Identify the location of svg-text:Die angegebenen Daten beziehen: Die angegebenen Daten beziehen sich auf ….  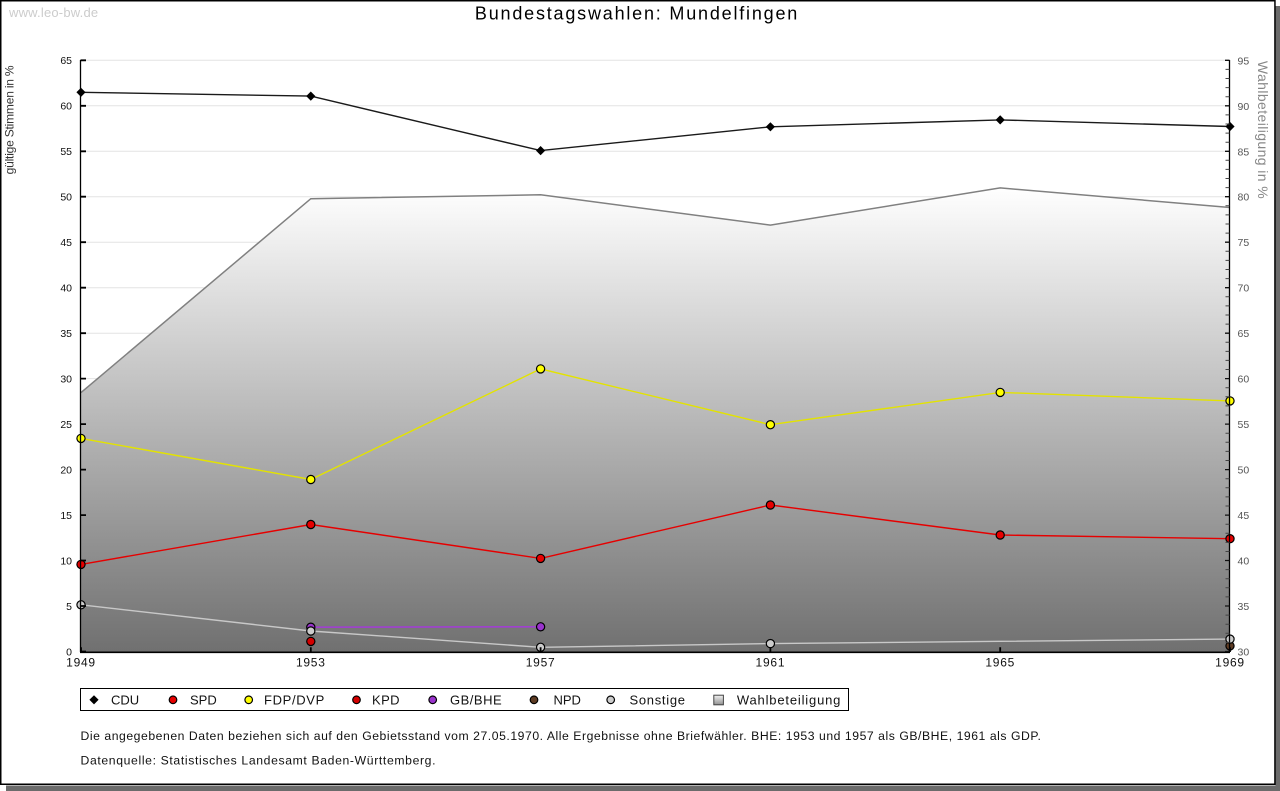
(561, 736).